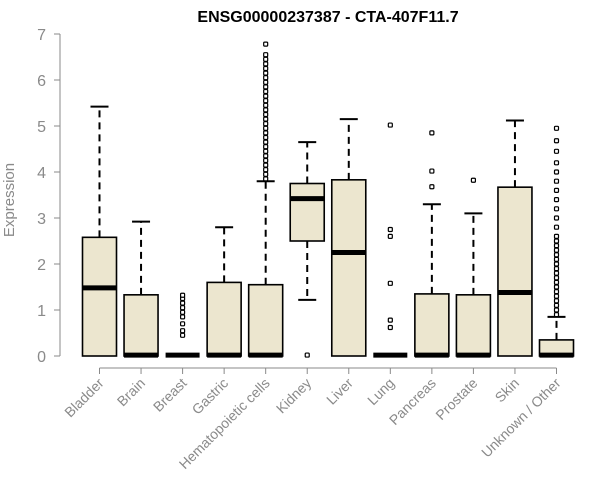 This screenshot has height=500, width=600. I want to click on x-tick-label: Kidney, so click(294, 396).